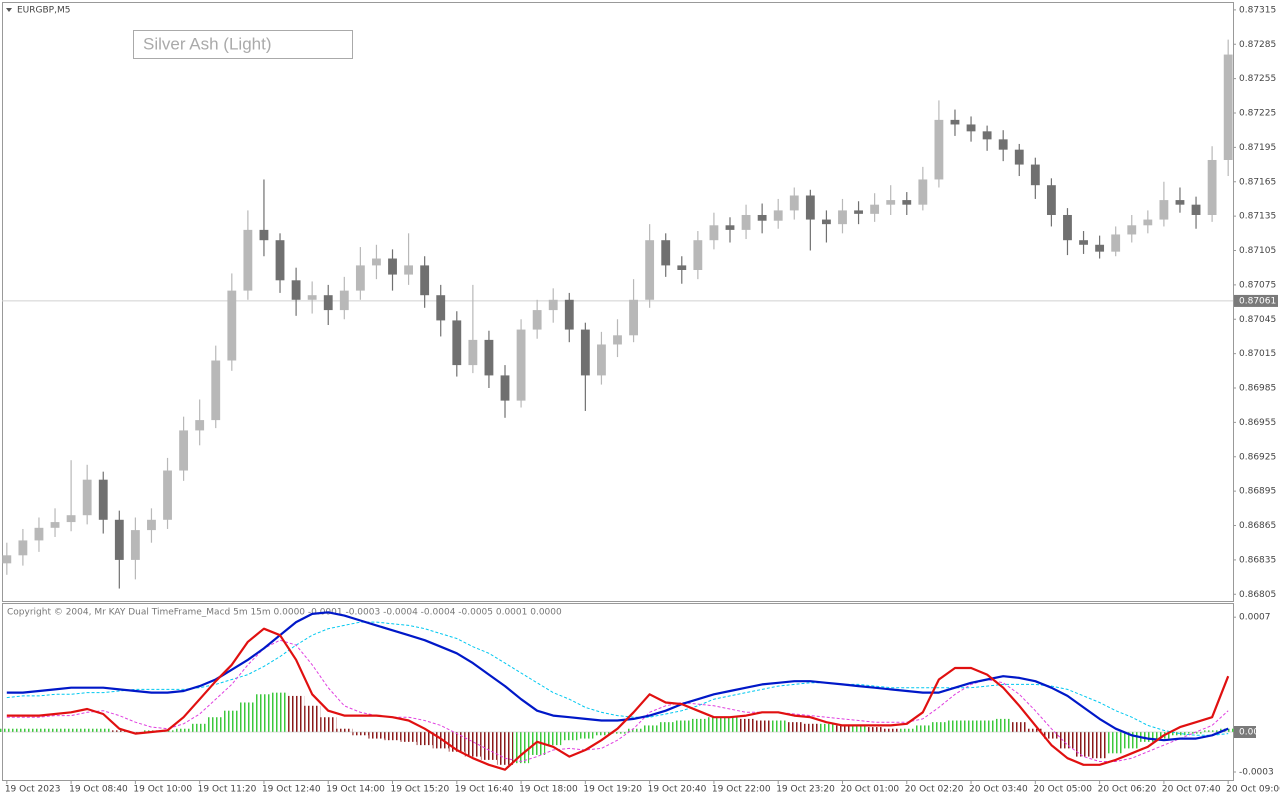 The height and width of the screenshot is (800, 1280). Describe the element at coordinates (612, 790) in the screenshot. I see `x-tick-label: 19 Oct 19:20` at that location.